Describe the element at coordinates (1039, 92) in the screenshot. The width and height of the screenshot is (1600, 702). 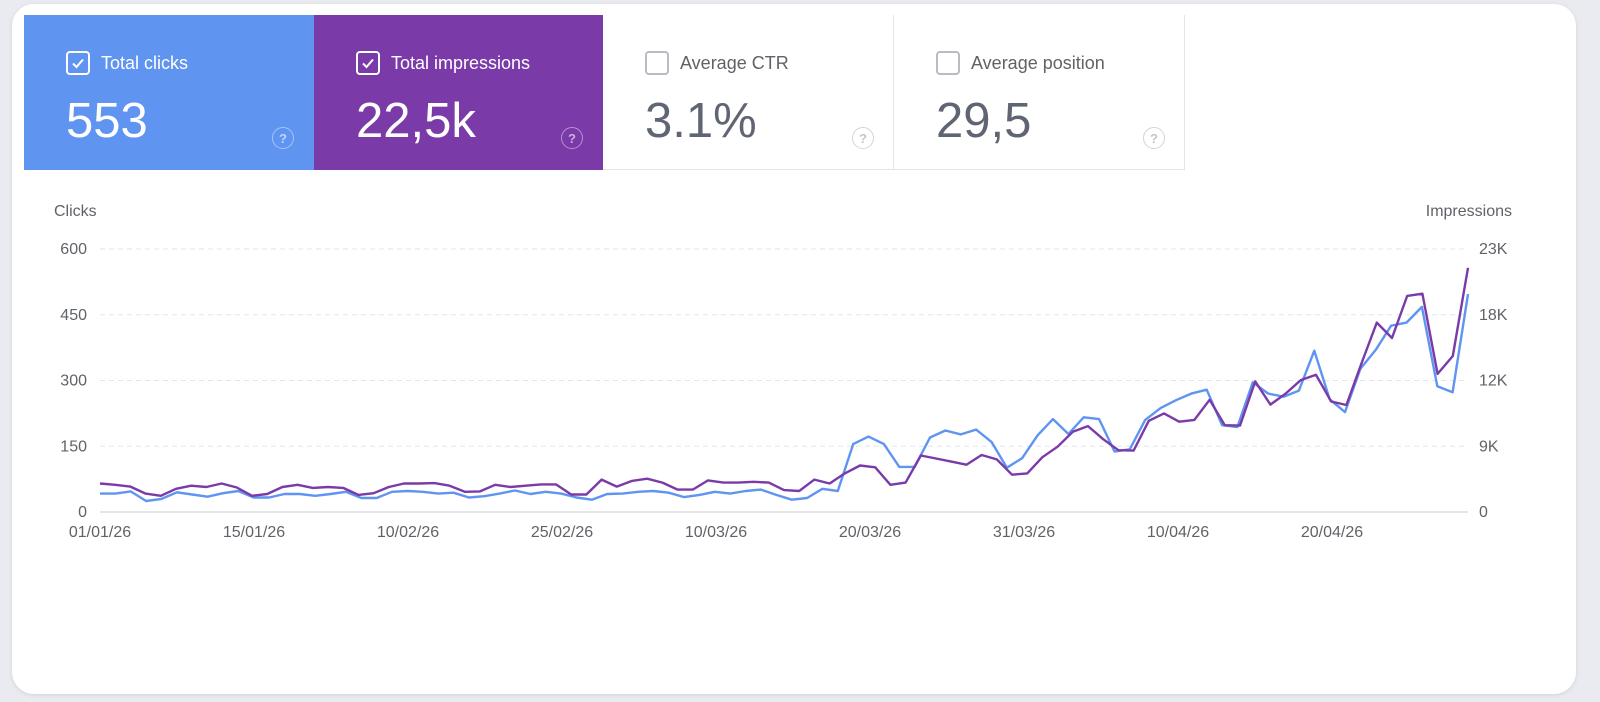
I see `metric-average-position: Average position 29,5 ?` at that location.